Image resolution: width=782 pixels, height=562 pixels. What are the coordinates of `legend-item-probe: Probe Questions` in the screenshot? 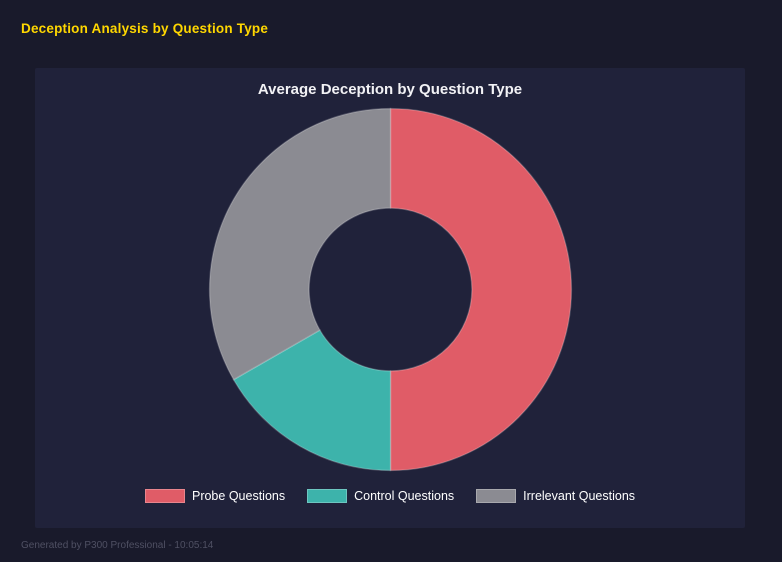 It's located at (215, 496).